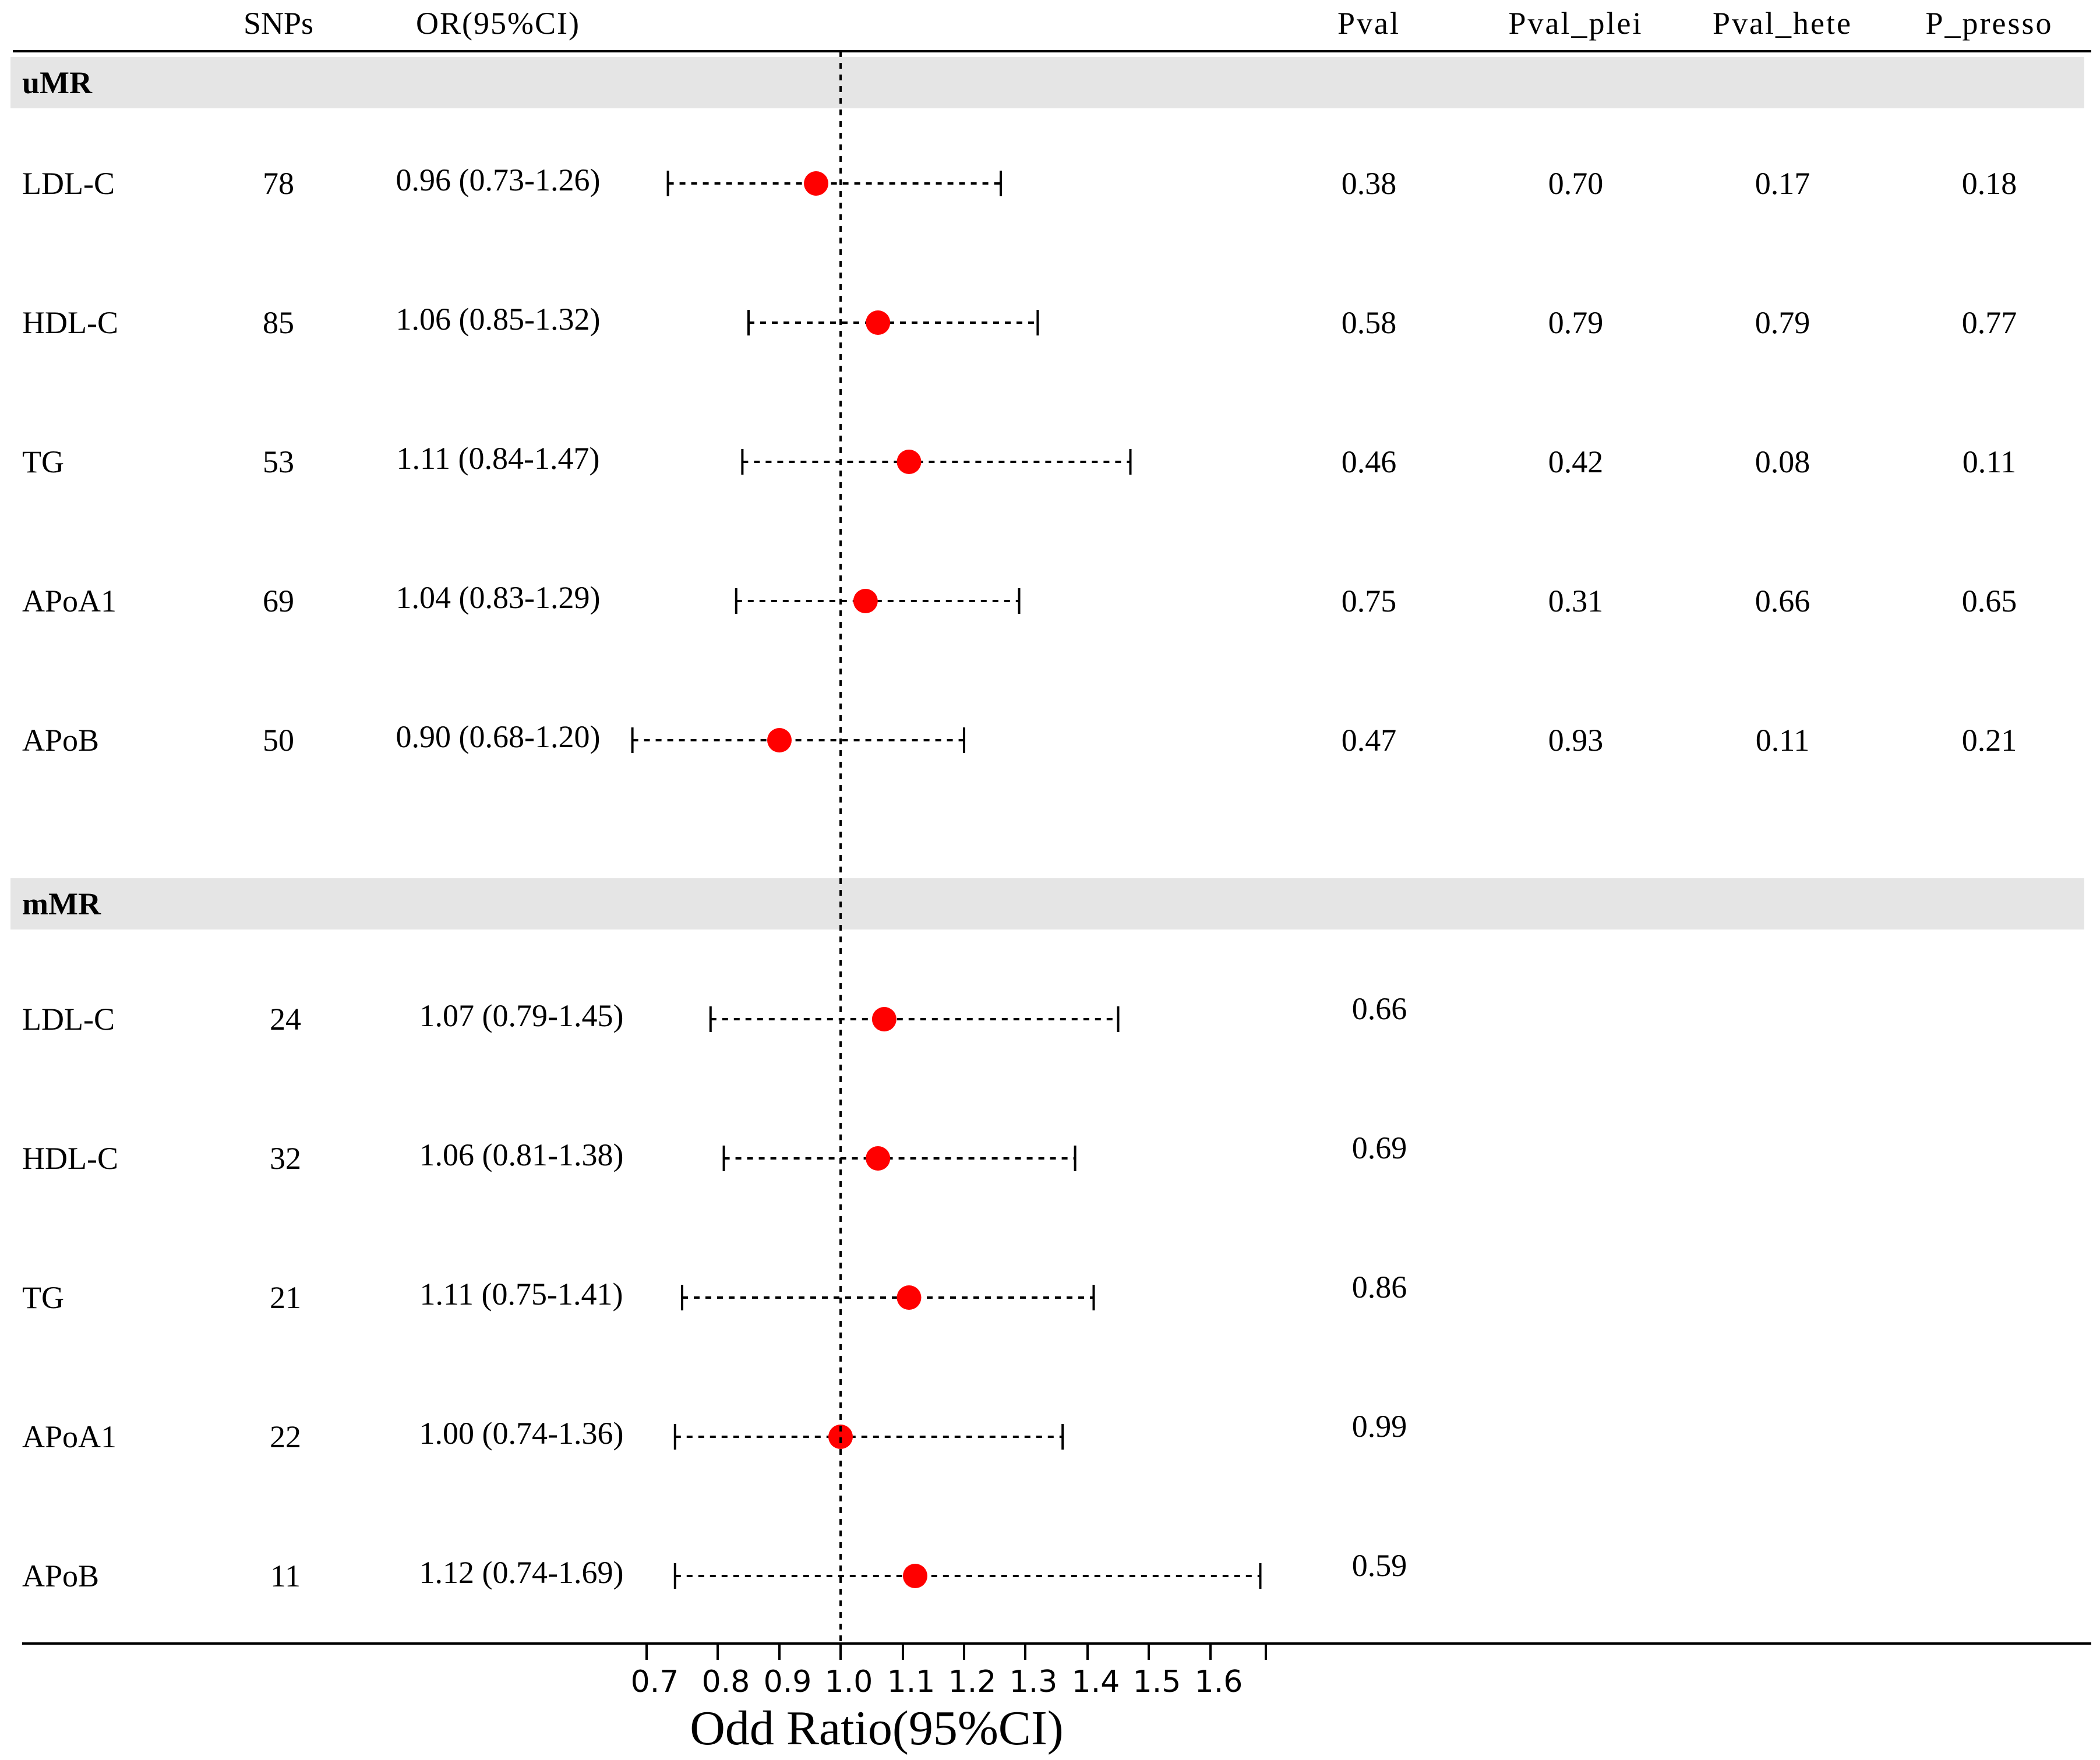 This screenshot has width=2100, height=1760. I want to click on row-pval-hete-uMR-LDL-C: 0.17, so click(1782, 183).